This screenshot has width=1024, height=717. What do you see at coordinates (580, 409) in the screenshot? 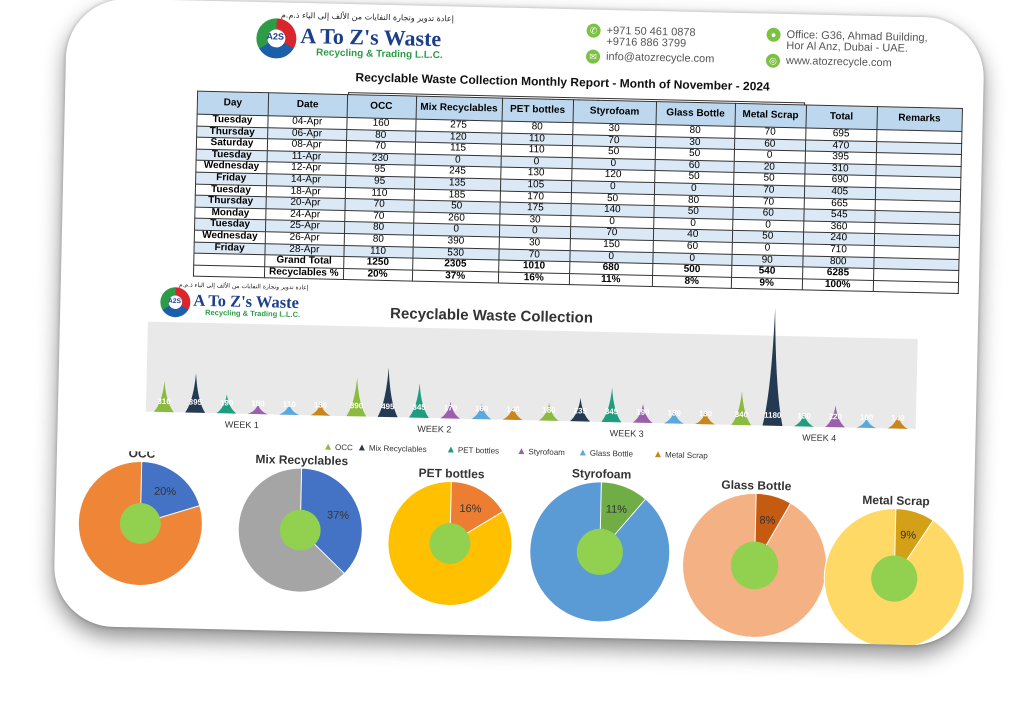
I see `area-peak-mix-recyclables` at bounding box center [580, 409].